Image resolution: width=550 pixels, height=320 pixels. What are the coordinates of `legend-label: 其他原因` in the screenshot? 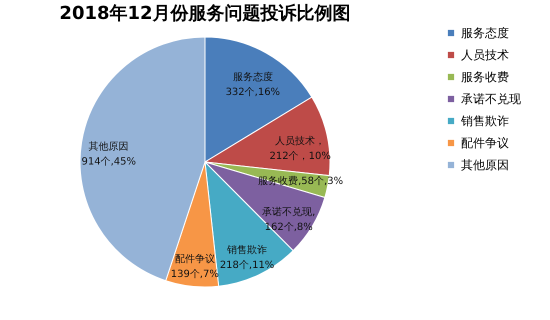 It's located at (485, 165).